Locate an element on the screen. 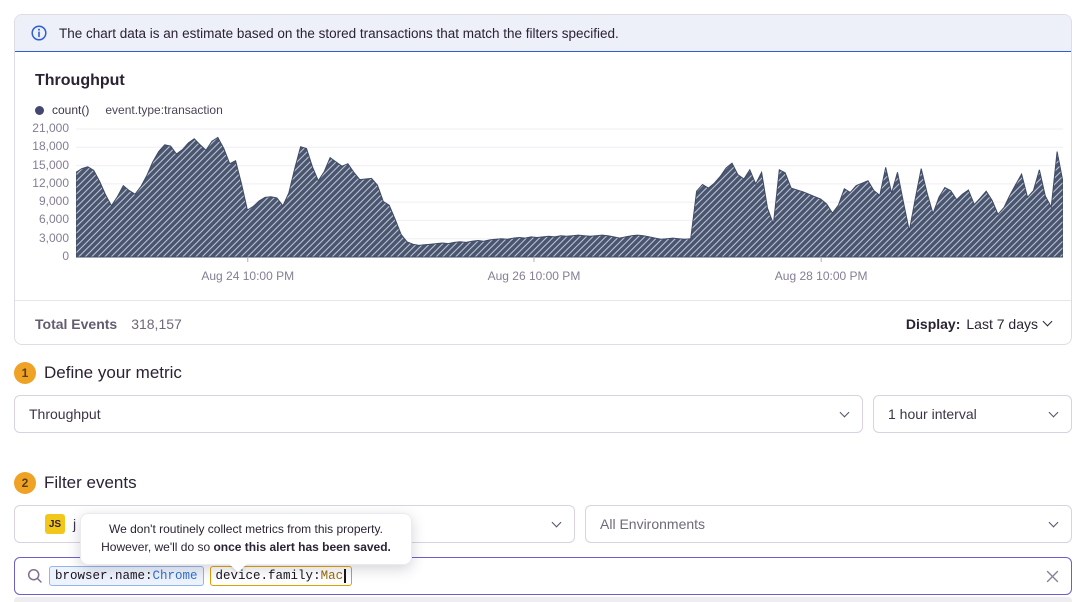 The height and width of the screenshot is (602, 1086). search-icon is located at coordinates (34, 575).